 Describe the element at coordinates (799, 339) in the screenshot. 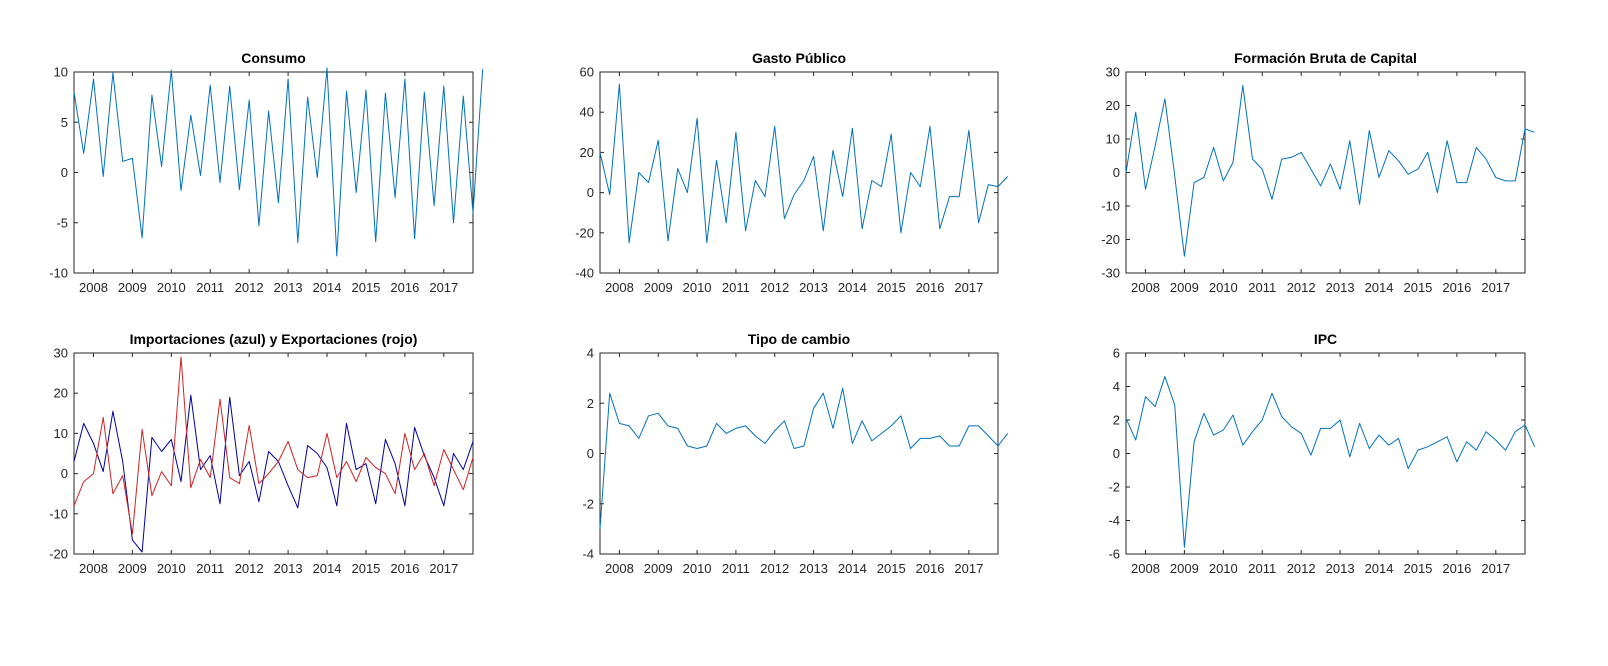

I see `chart-title: Tipo de cambio` at that location.